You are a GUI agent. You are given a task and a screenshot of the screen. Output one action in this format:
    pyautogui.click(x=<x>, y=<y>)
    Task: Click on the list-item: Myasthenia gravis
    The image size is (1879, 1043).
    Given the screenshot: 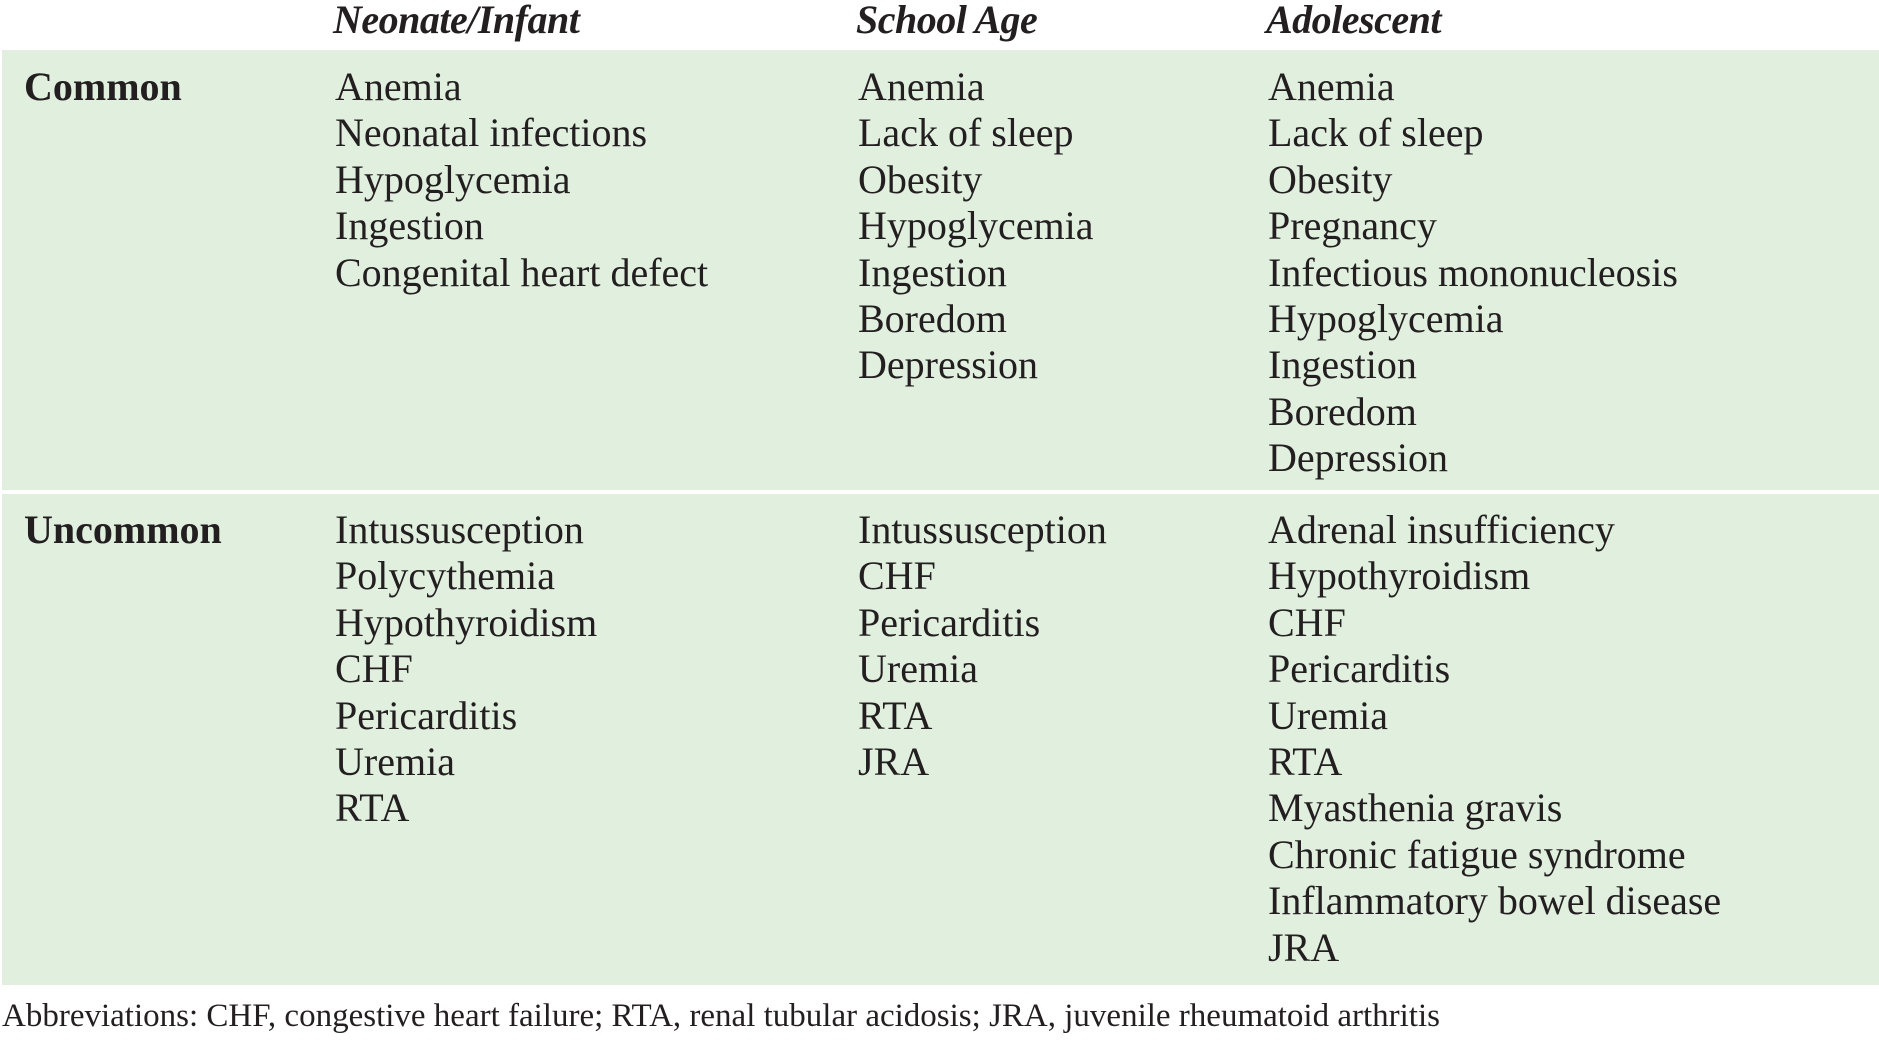 What is the action you would take?
    pyautogui.click(x=1415, y=808)
    